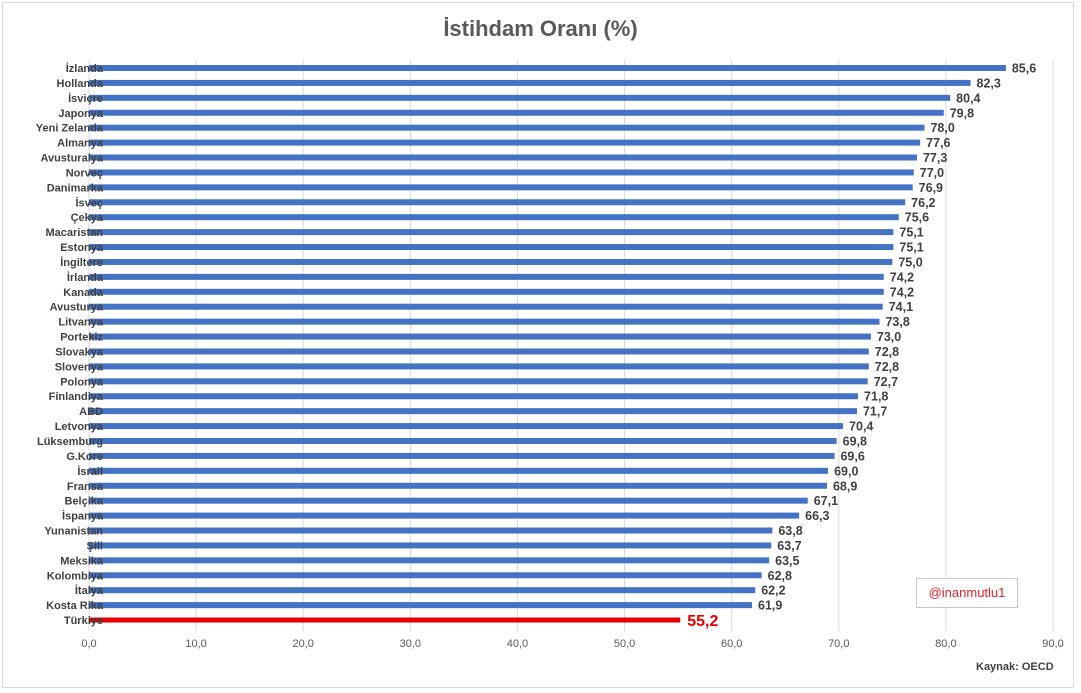  What do you see at coordinates (702, 621) in the screenshot?
I see `data-label: 55,2` at bounding box center [702, 621].